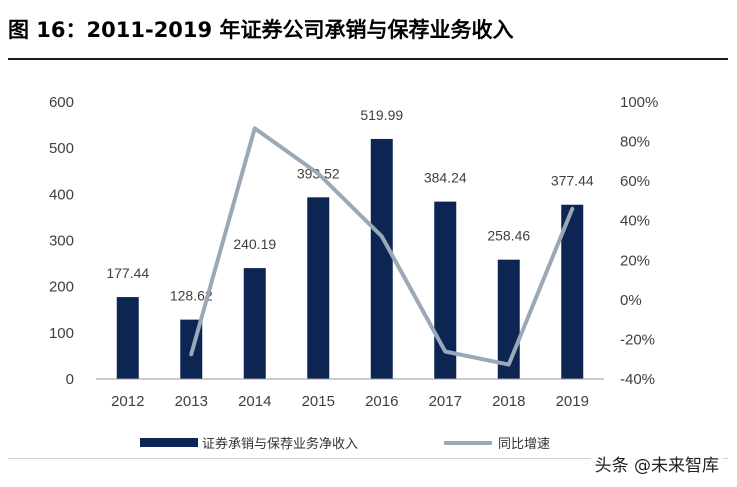  Describe the element at coordinates (368, 59) in the screenshot. I see `title-divider` at that location.